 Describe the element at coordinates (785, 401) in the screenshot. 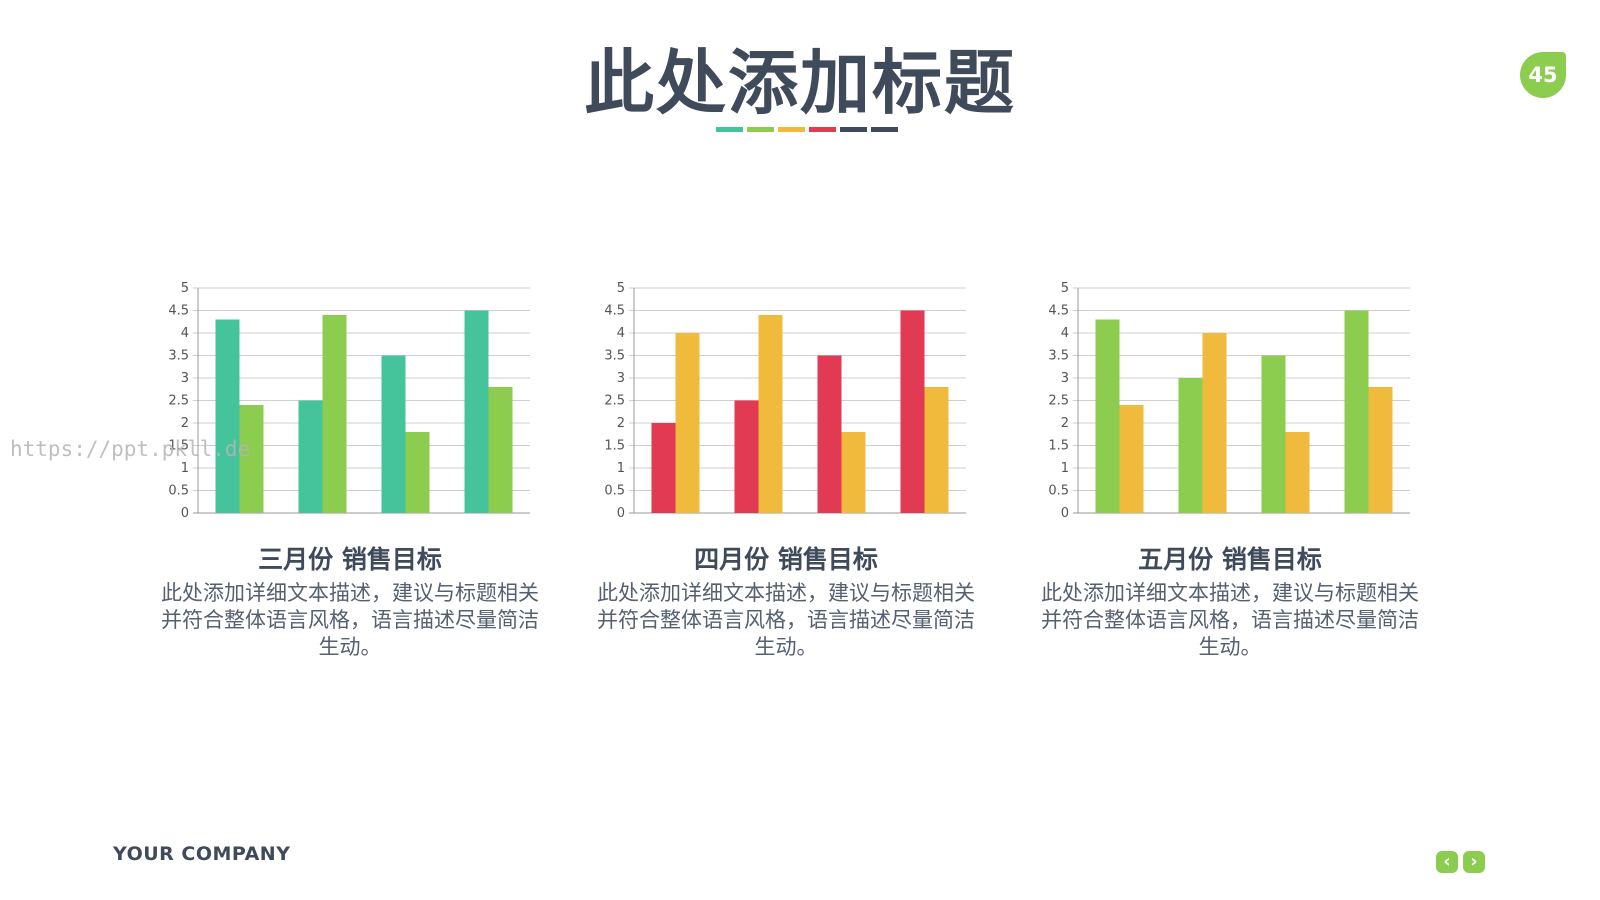

I see `april-sales-chart: 0 0.5 1 1.5 2 2.5 3 3.5 4 4.5 5` at that location.